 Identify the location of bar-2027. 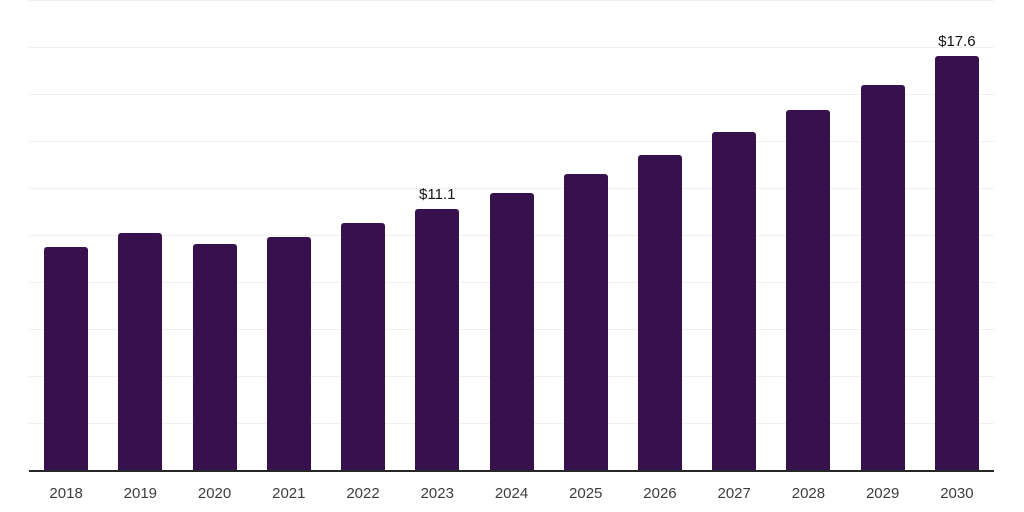
(734, 300).